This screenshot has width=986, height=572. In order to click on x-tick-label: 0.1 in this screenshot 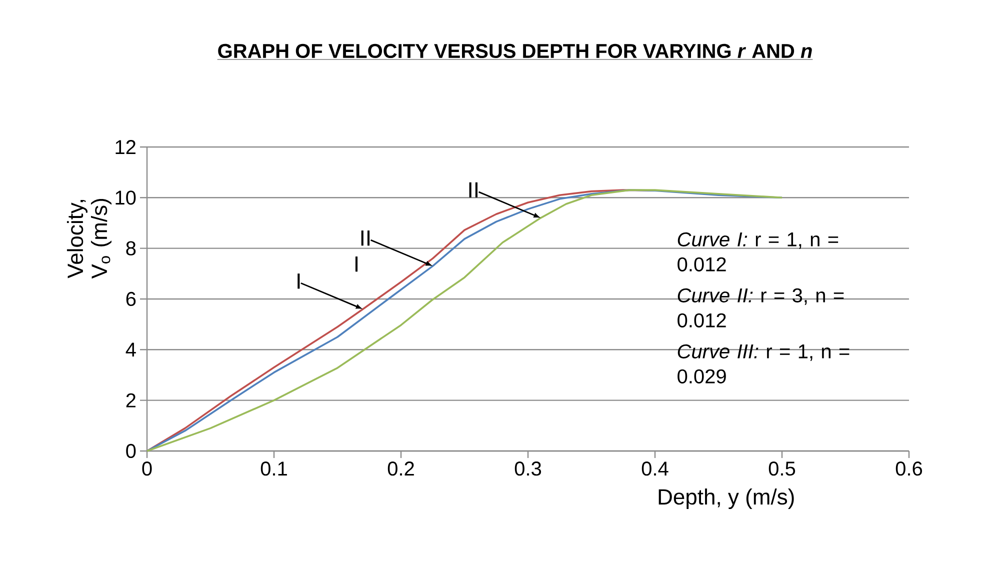, I will do `click(273, 469)`.